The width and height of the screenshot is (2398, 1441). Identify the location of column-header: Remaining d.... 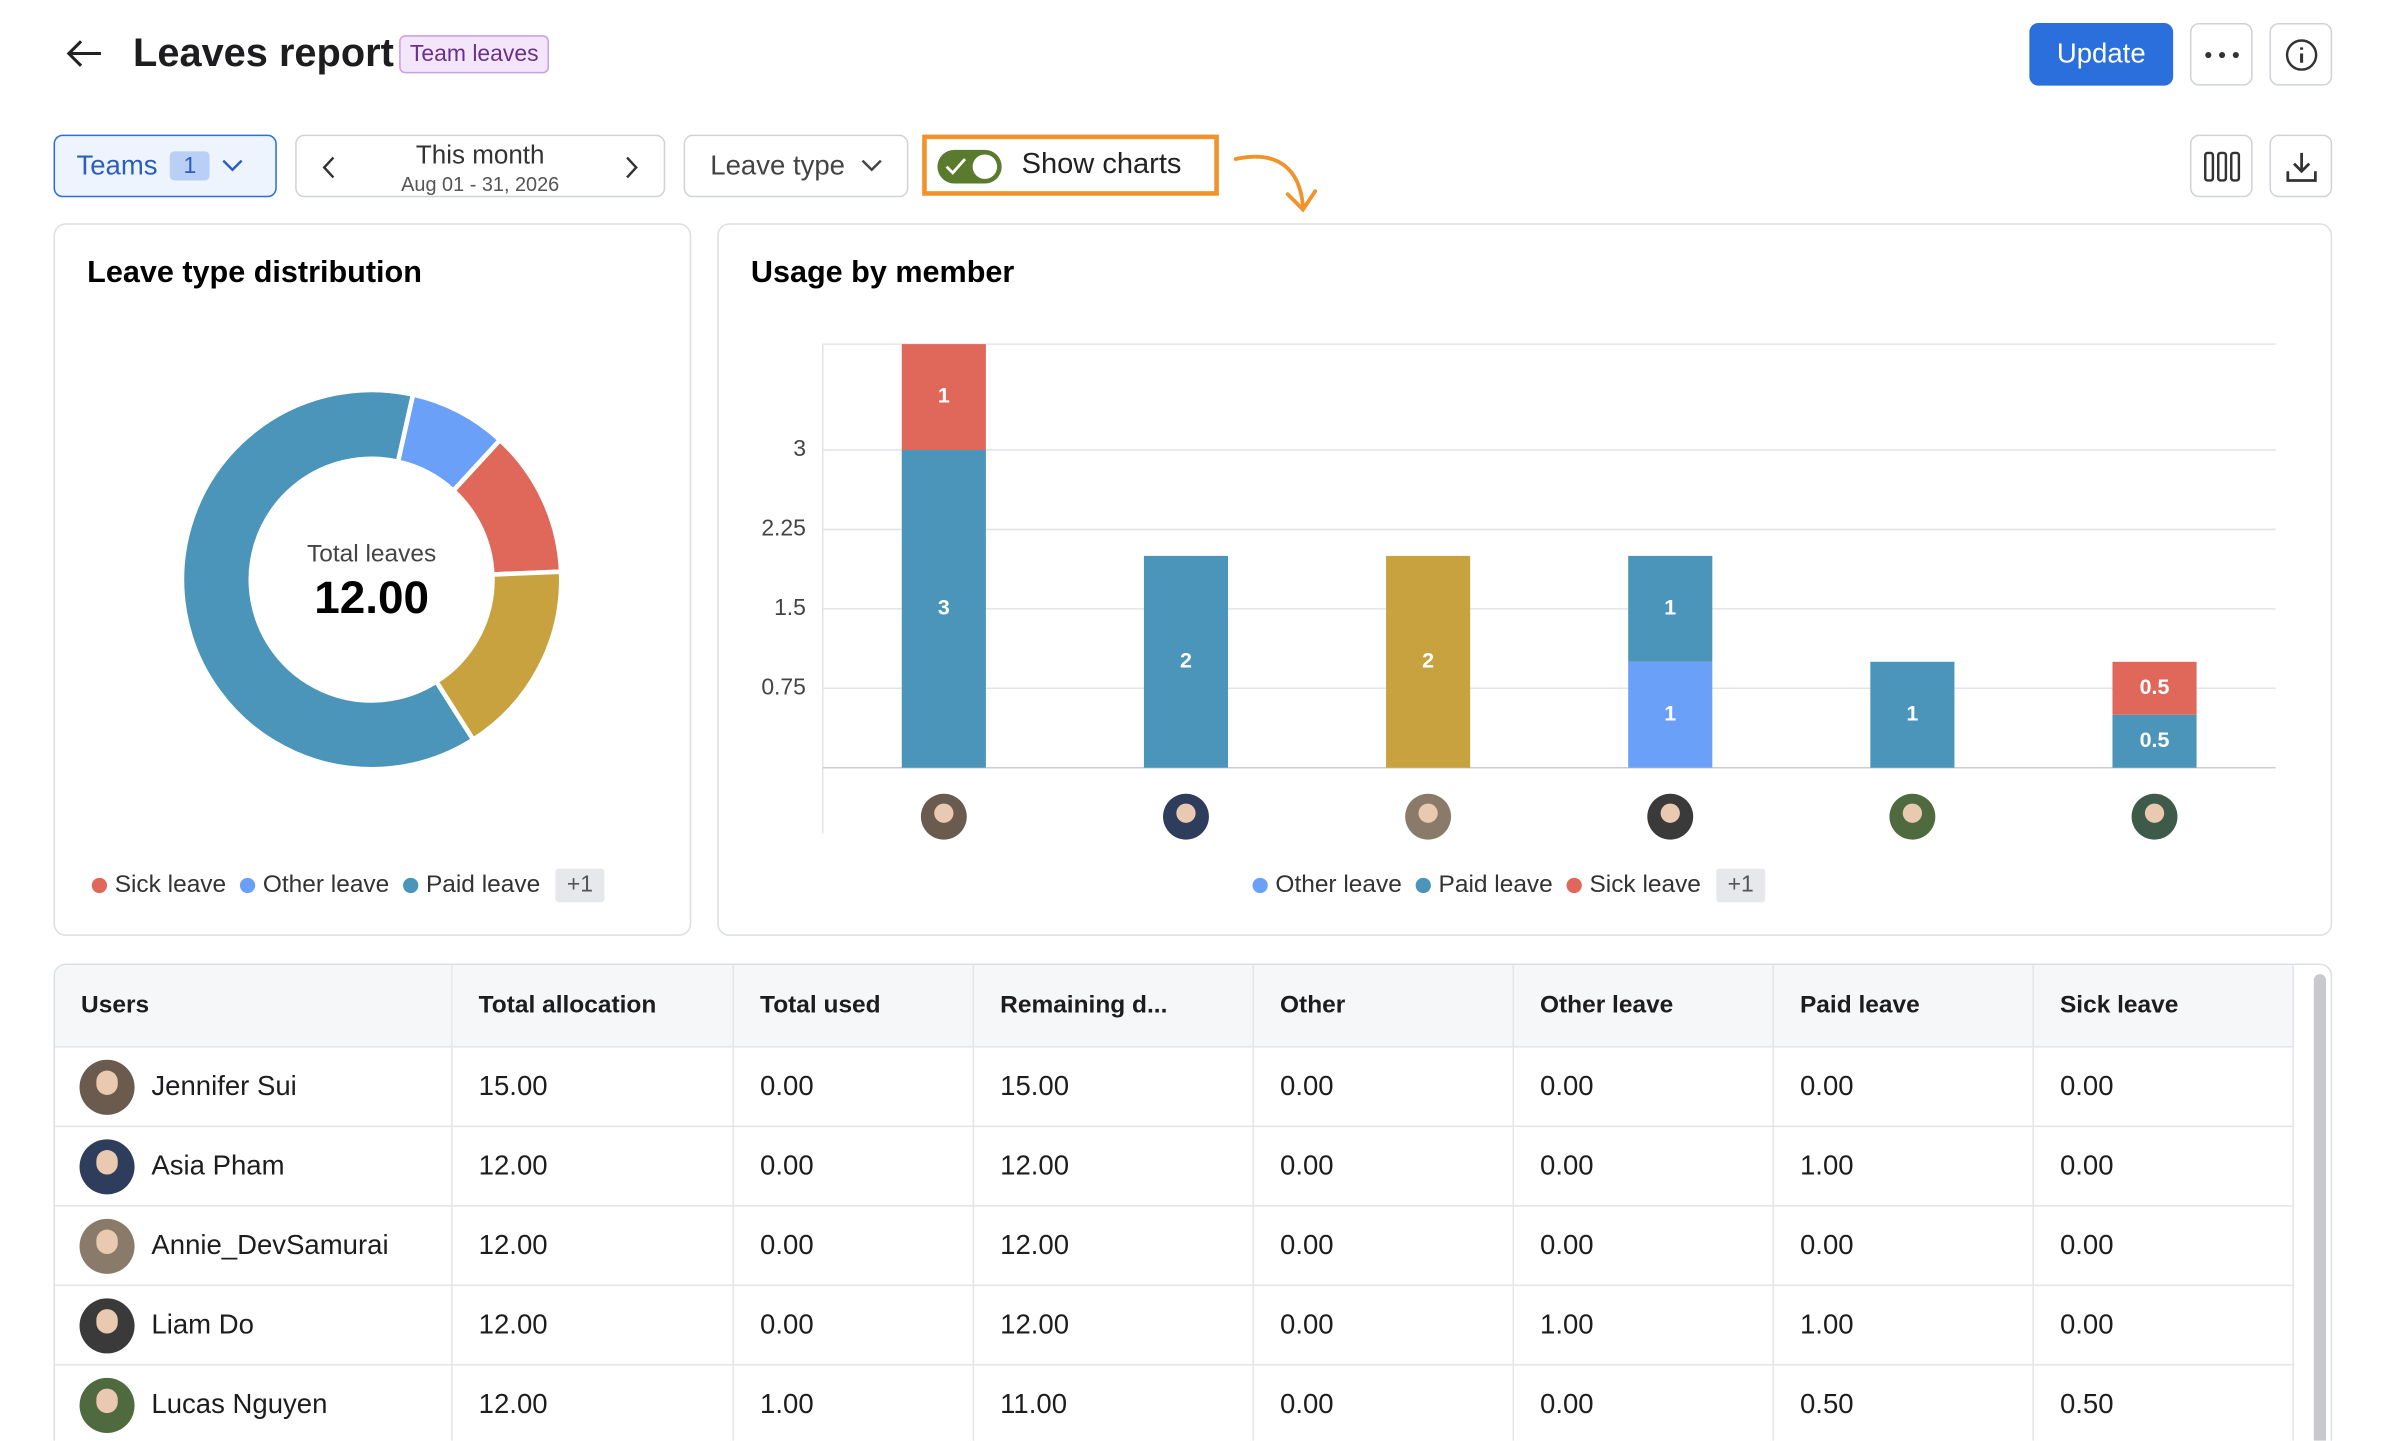
(1114, 1006).